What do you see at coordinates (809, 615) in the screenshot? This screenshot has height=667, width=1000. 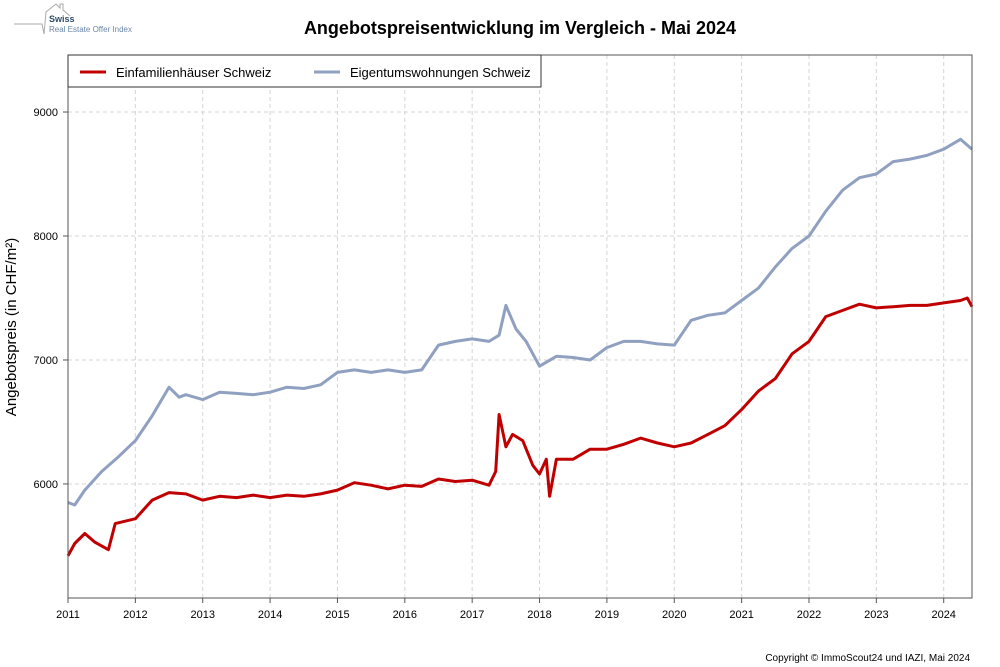 I see `x-tick-label: 2022` at bounding box center [809, 615].